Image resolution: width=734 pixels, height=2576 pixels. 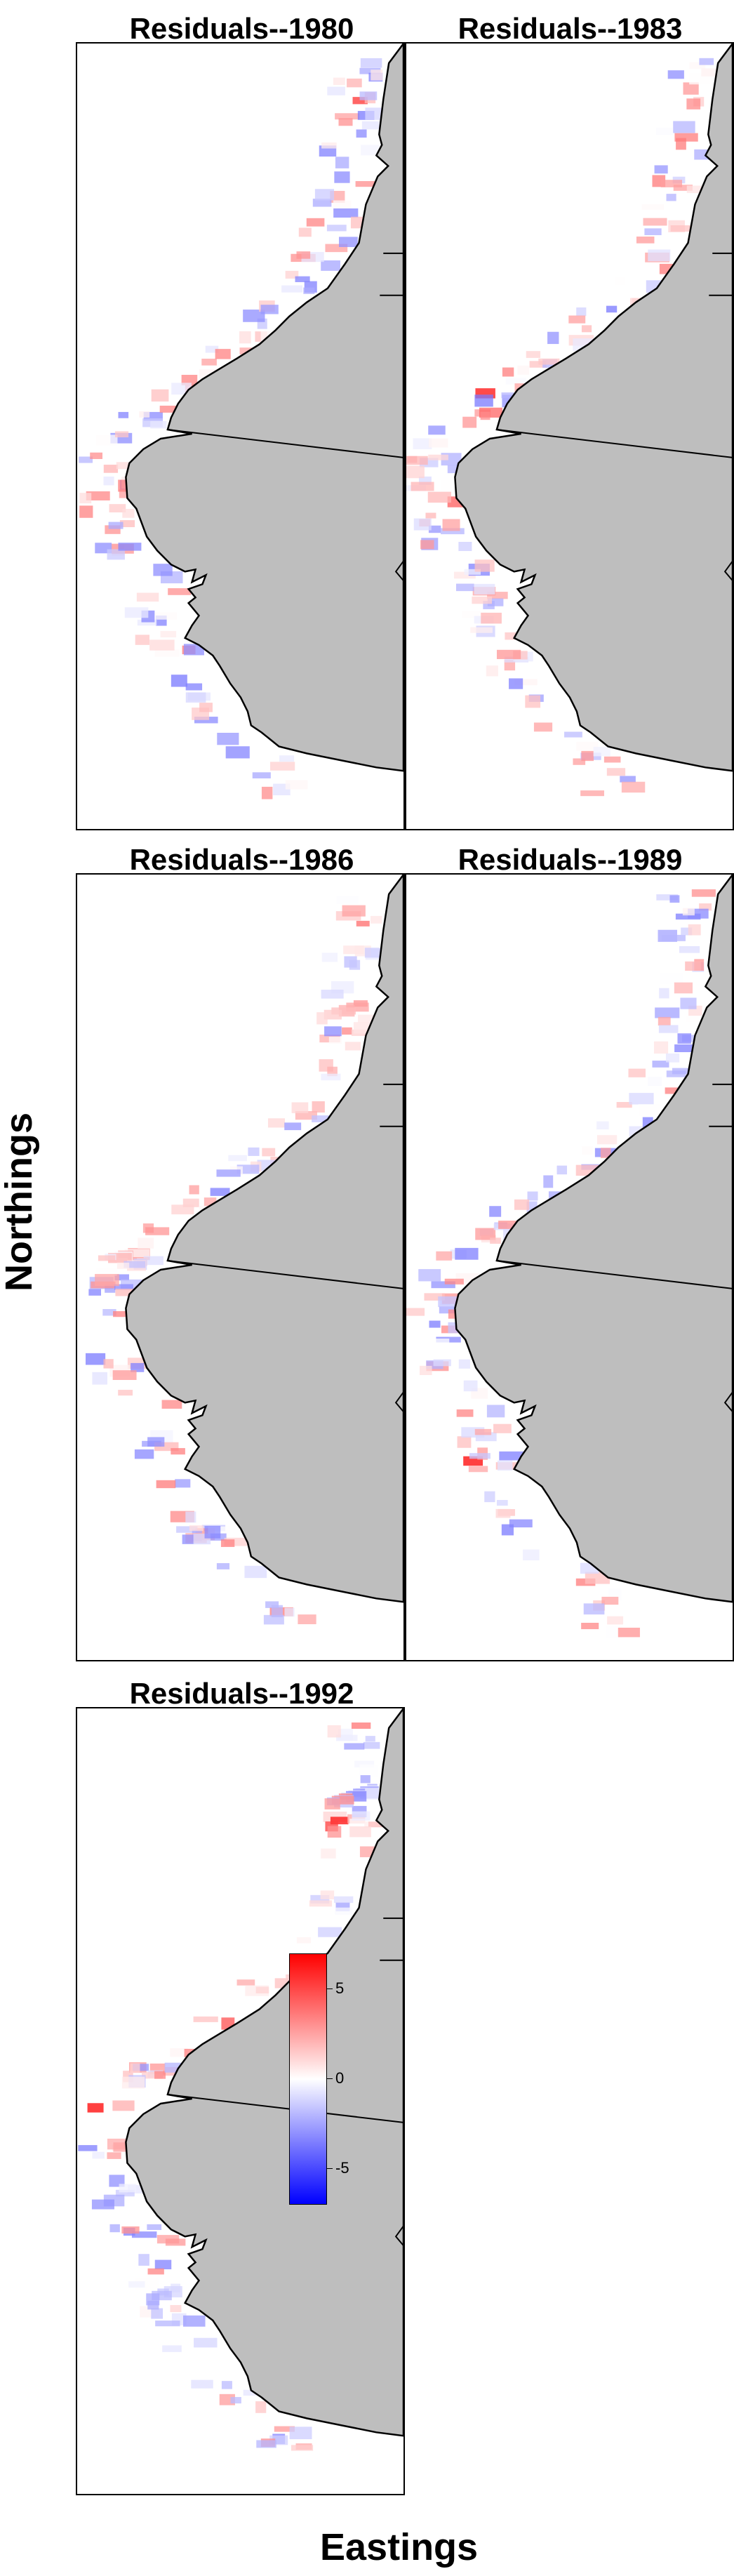 I want to click on panel-title-1992: Residuals--1992, so click(x=241, y=1694).